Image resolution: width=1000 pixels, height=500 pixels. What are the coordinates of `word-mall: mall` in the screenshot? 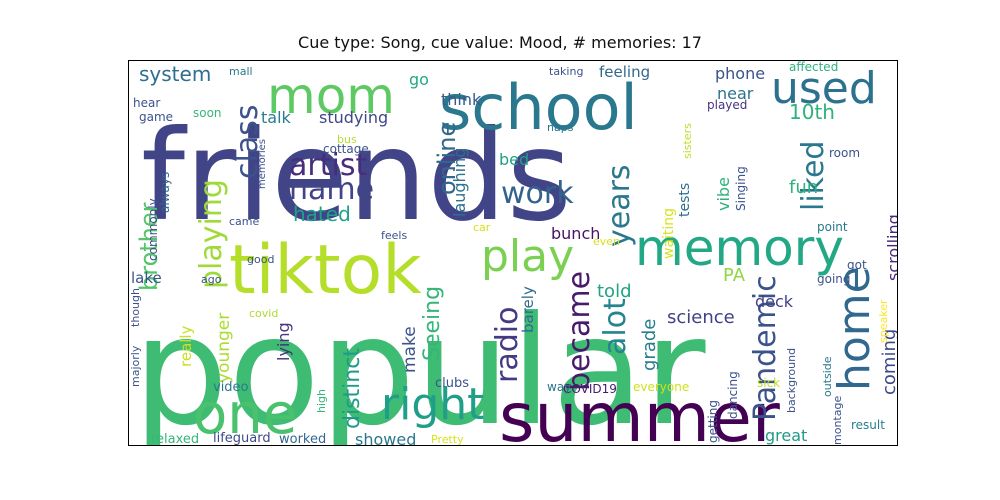 It's located at (241, 71).